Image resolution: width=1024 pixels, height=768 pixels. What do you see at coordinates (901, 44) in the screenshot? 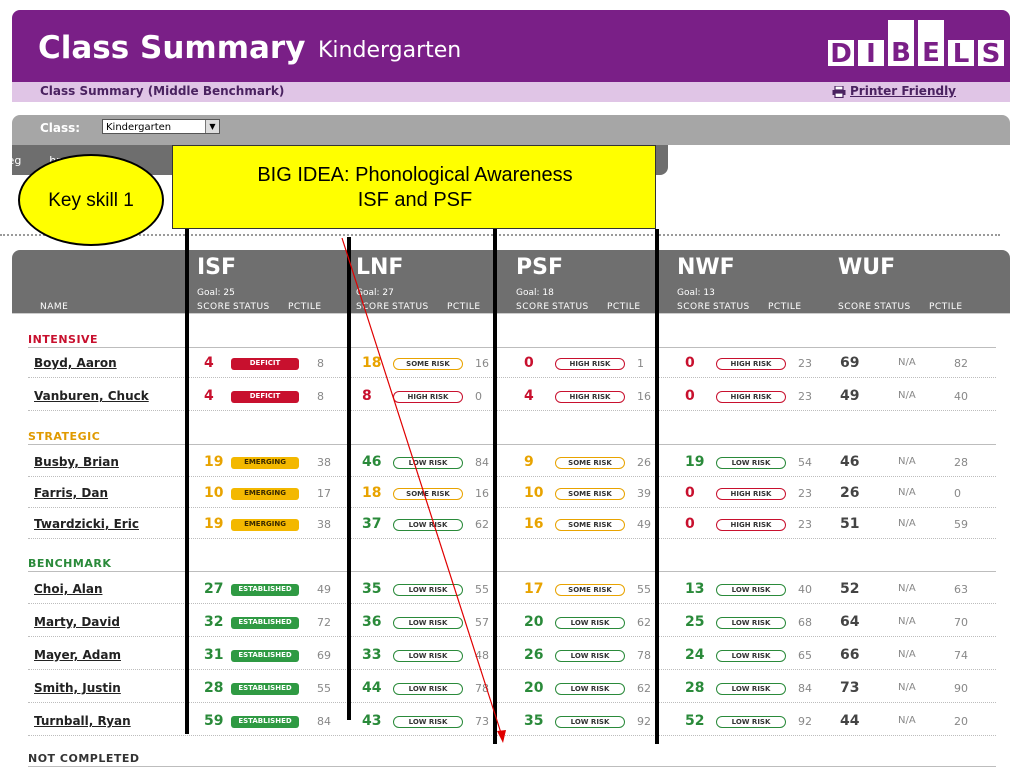
I see `logo-letter: B` at bounding box center [901, 44].